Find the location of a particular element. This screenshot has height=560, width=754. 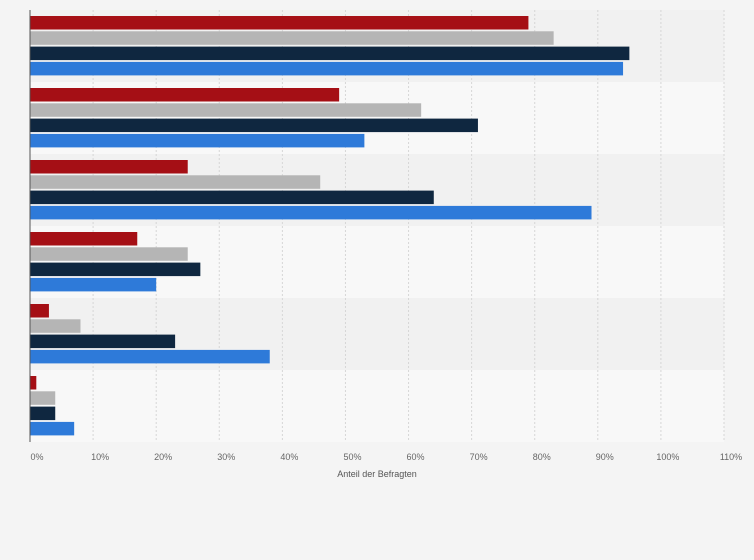

category-band is located at coordinates (377, 406).